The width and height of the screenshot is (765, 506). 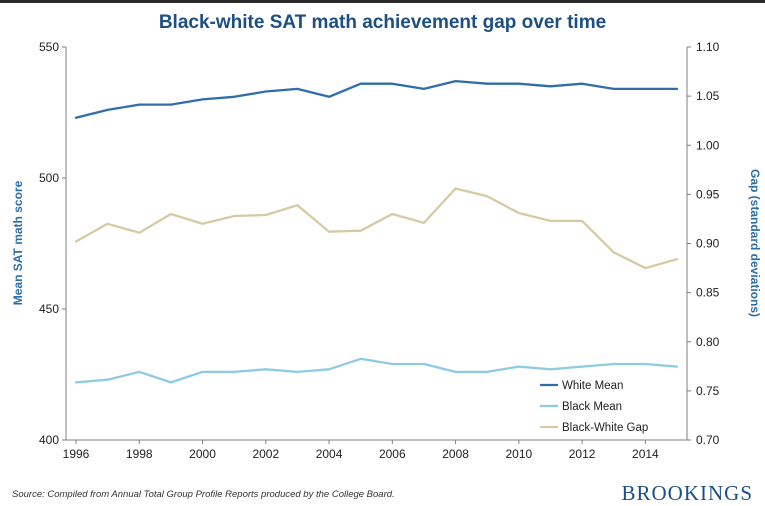 What do you see at coordinates (49, 178) in the screenshot?
I see `y-tick-label: 500` at bounding box center [49, 178].